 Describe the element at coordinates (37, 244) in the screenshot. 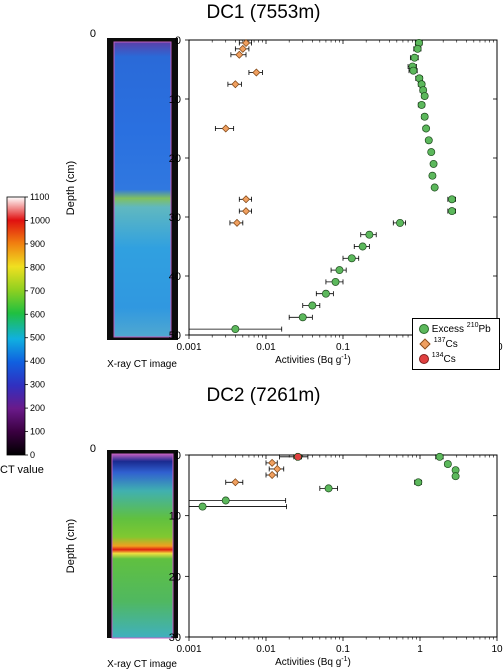

I see `colorbar-tick-label: 900` at that location.